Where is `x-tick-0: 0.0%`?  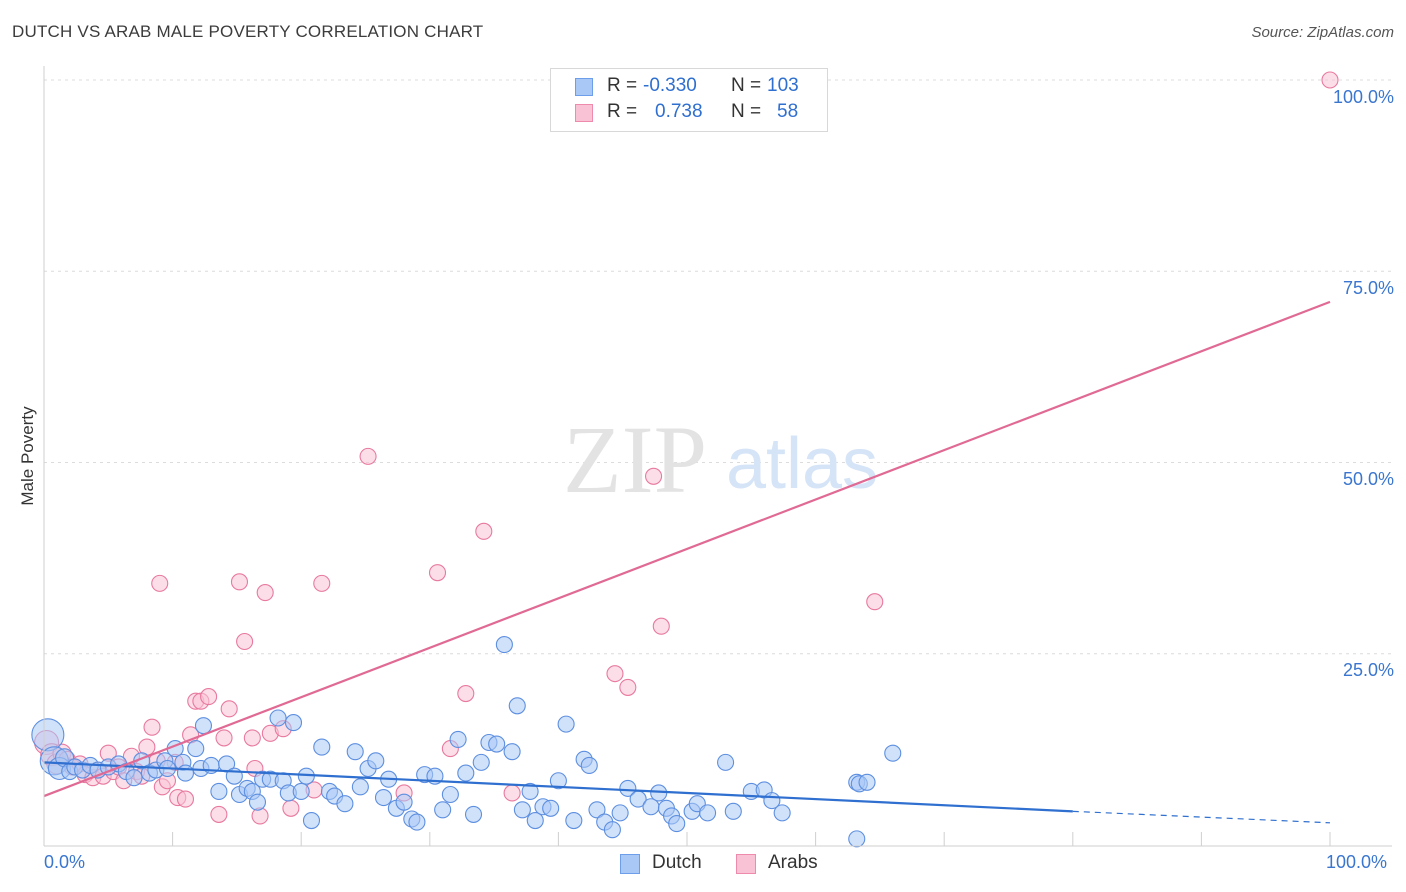
x-tick-0: 0.0% is located at coordinates (65, 862).